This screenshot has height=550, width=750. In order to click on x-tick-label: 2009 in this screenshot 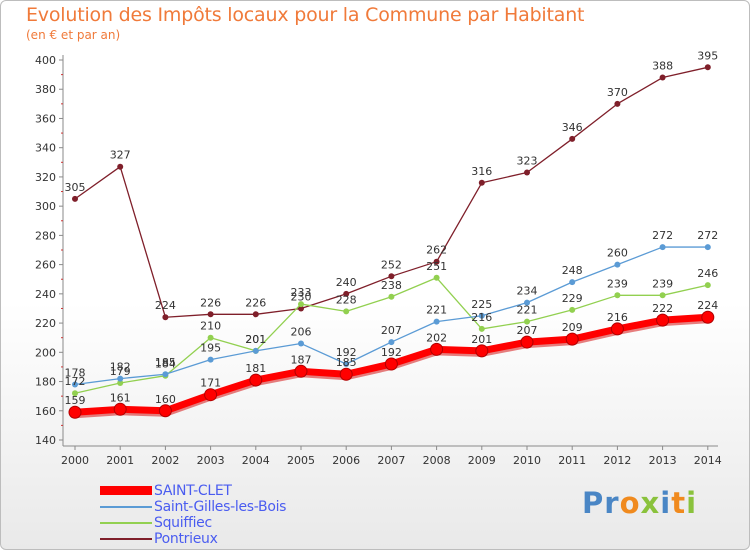, I will do `click(482, 460)`.